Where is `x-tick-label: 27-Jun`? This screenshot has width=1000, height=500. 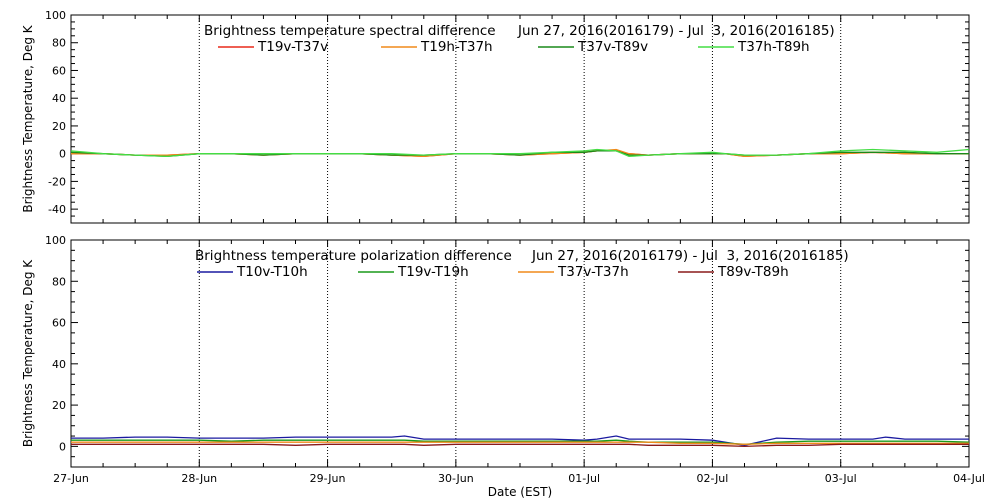 x-tick-label: 27-Jun is located at coordinates (71, 478).